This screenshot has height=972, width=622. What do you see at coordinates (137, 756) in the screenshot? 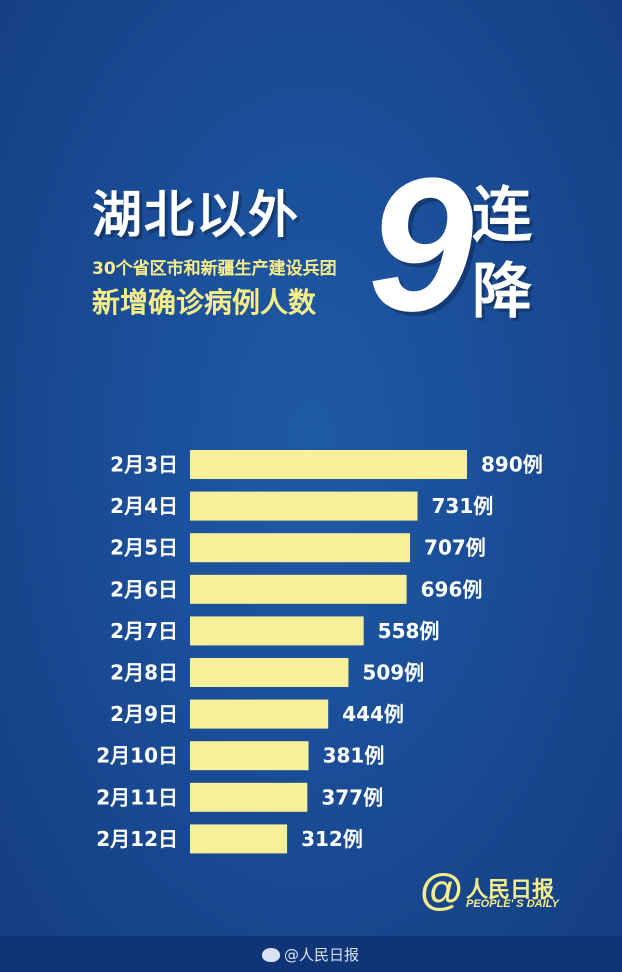
I see `category-label: 2月10日` at bounding box center [137, 756].